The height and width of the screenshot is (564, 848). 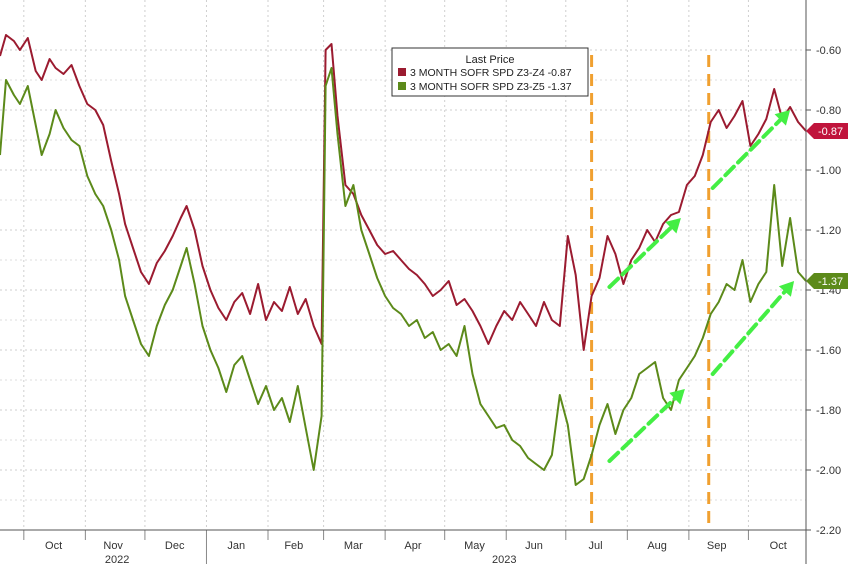 I want to click on x-tick-label: Dec, so click(x=175, y=546).